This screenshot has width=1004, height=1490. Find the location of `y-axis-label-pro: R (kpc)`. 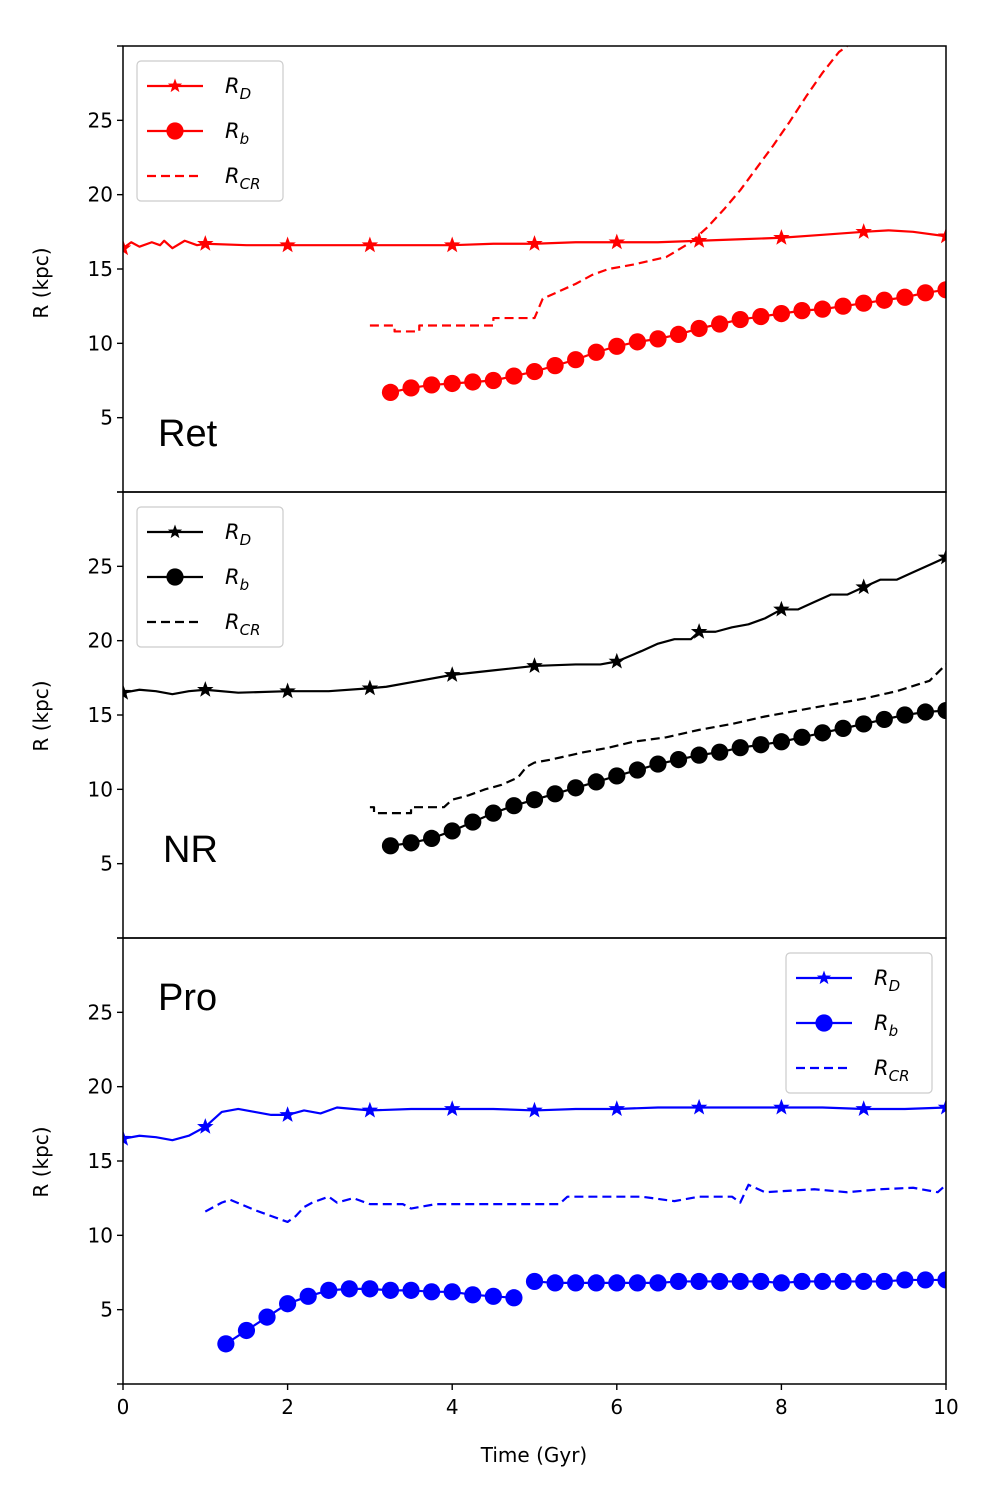

y-axis-label-pro: R (kpc) is located at coordinates (41, 1161).